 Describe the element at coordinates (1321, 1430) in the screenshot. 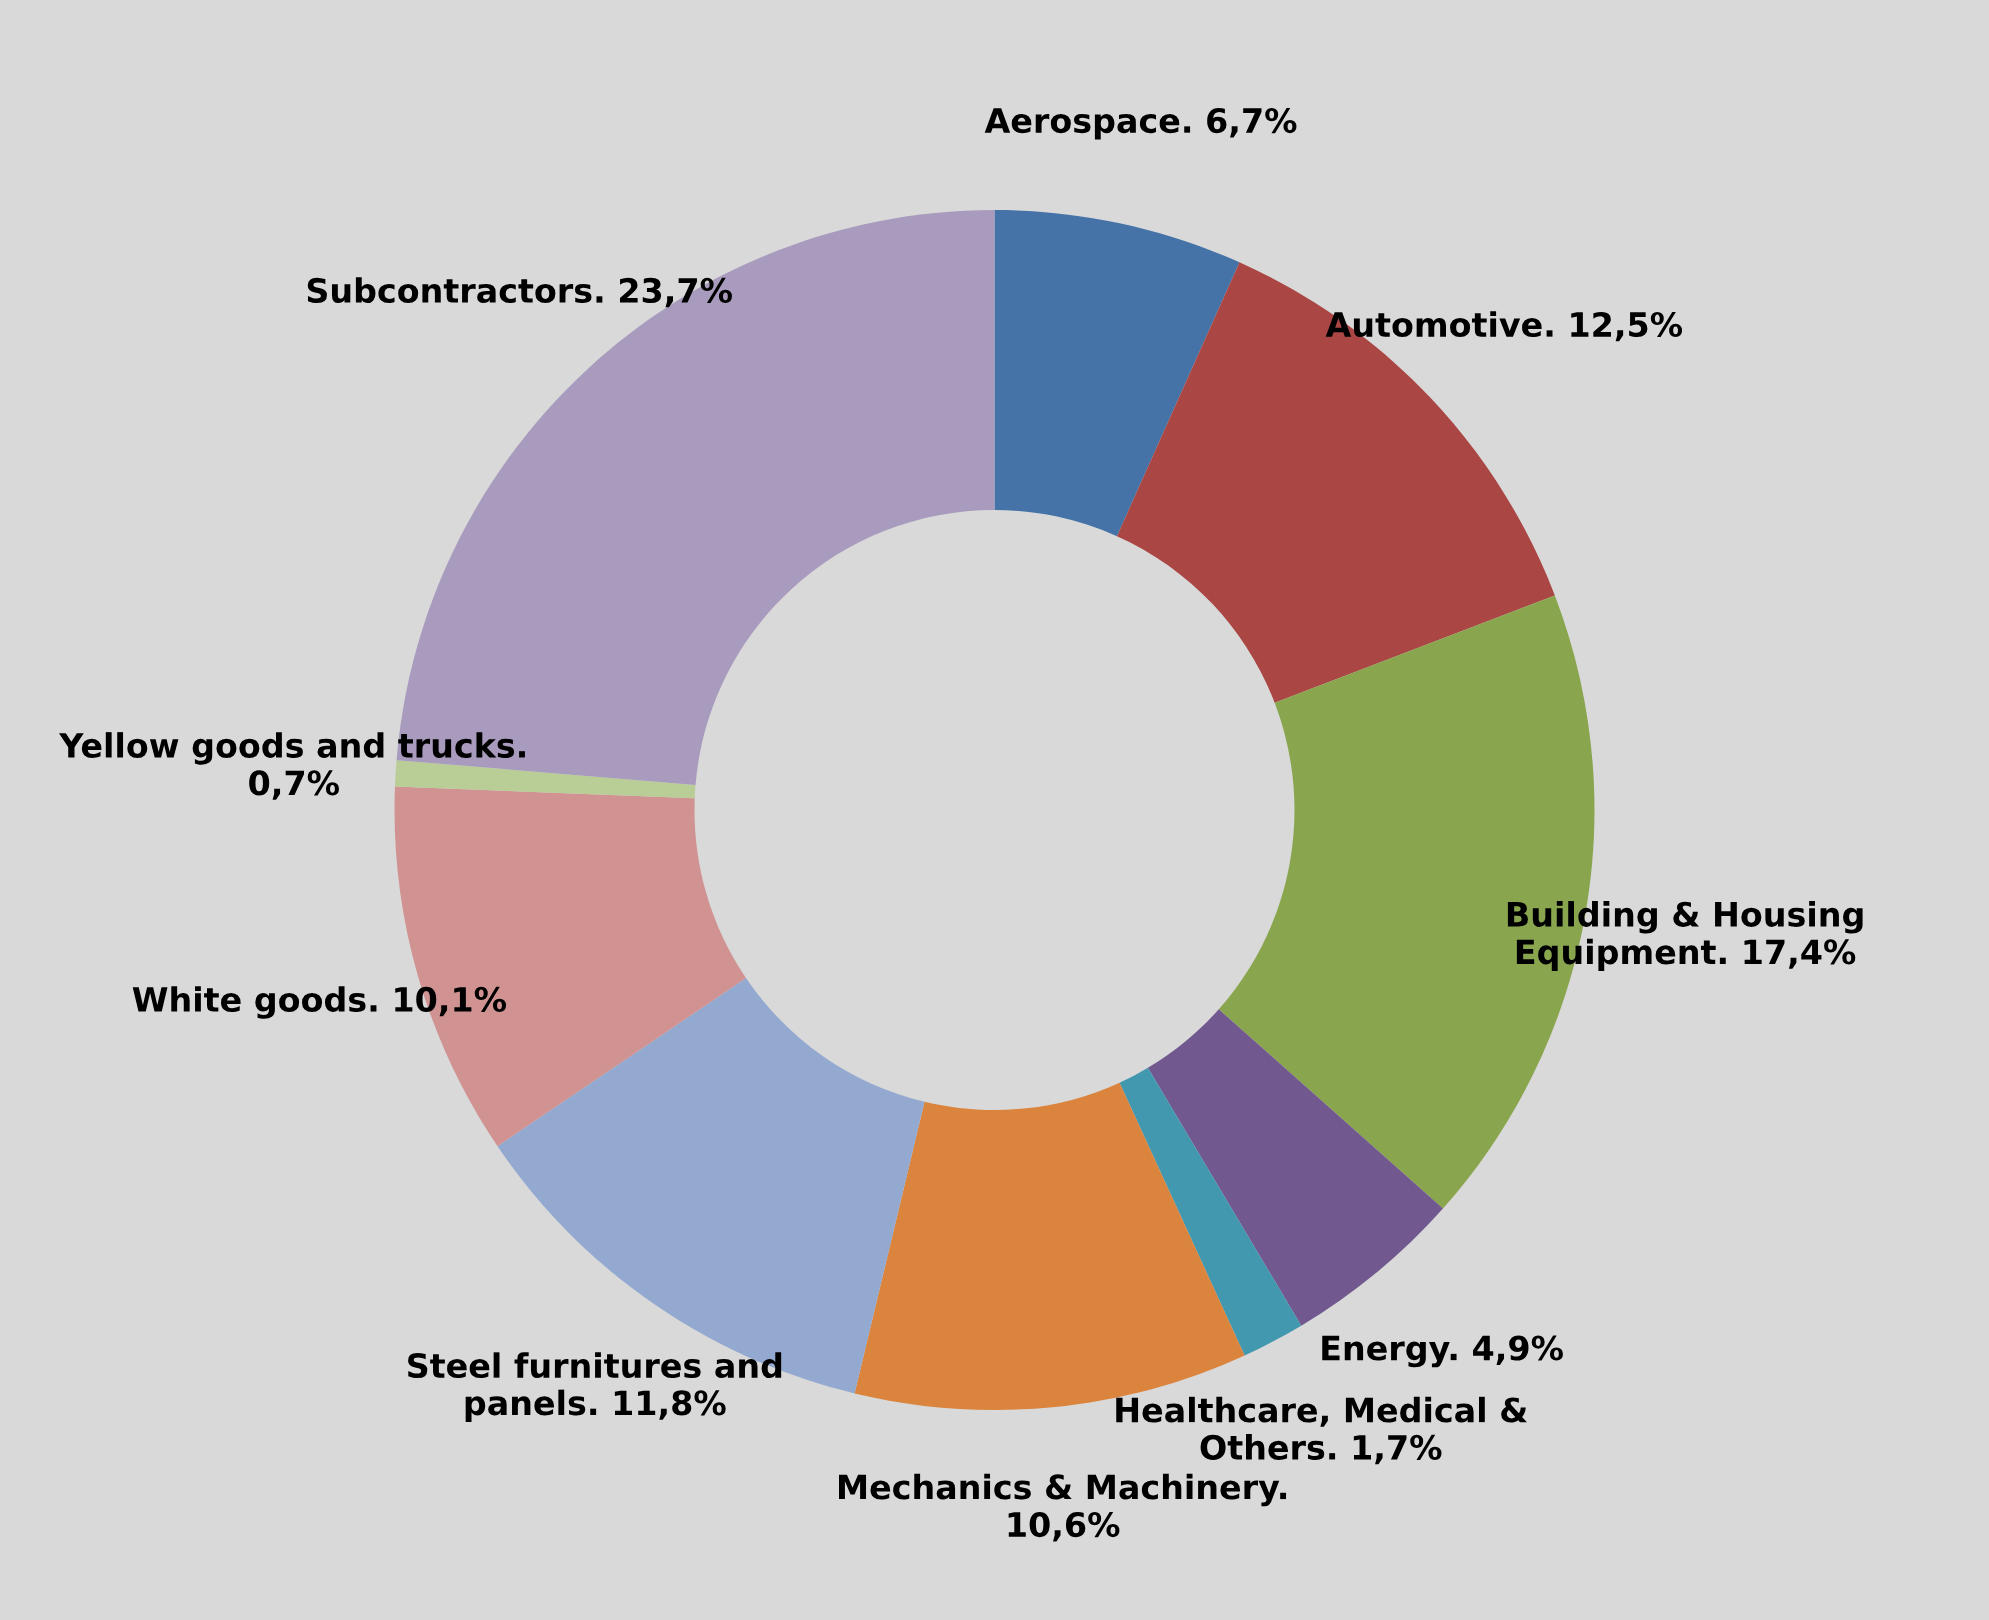

I see `slice-label: Healthcare, Medical & Others. 1,7%` at that location.